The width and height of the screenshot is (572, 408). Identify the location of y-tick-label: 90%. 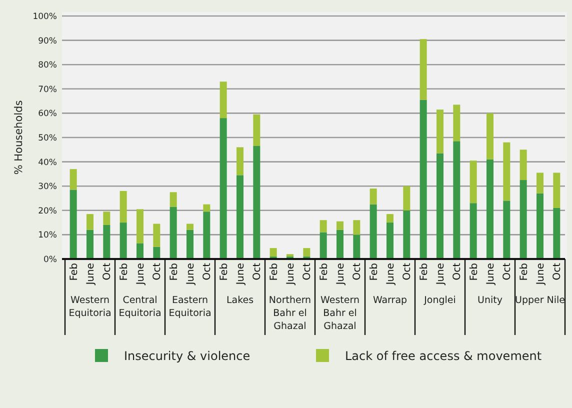
(47, 41).